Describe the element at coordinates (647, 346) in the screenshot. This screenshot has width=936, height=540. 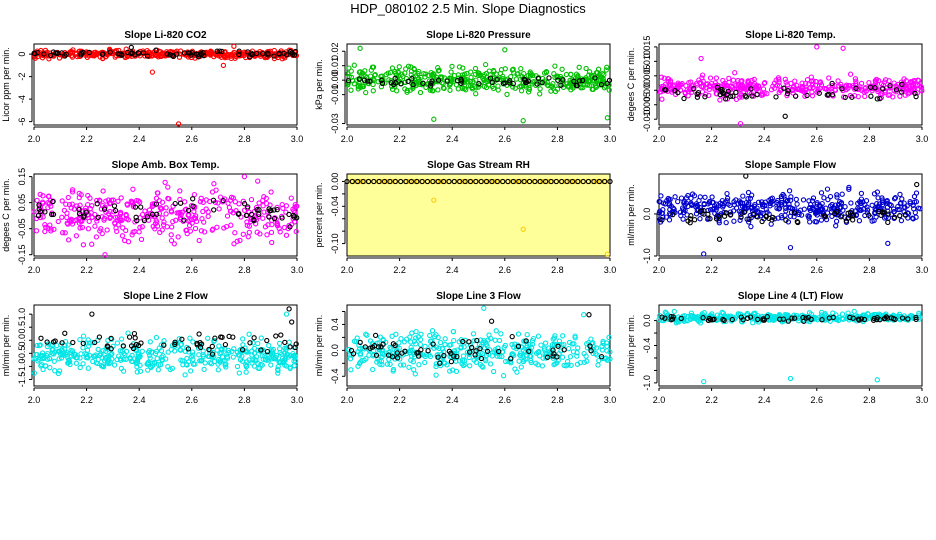
I see `y-tick-label: -0.4` at that location.